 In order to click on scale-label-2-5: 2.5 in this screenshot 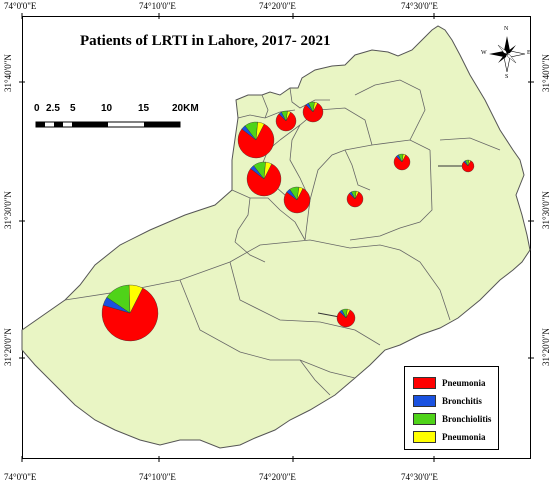, I will do `click(53, 108)`.